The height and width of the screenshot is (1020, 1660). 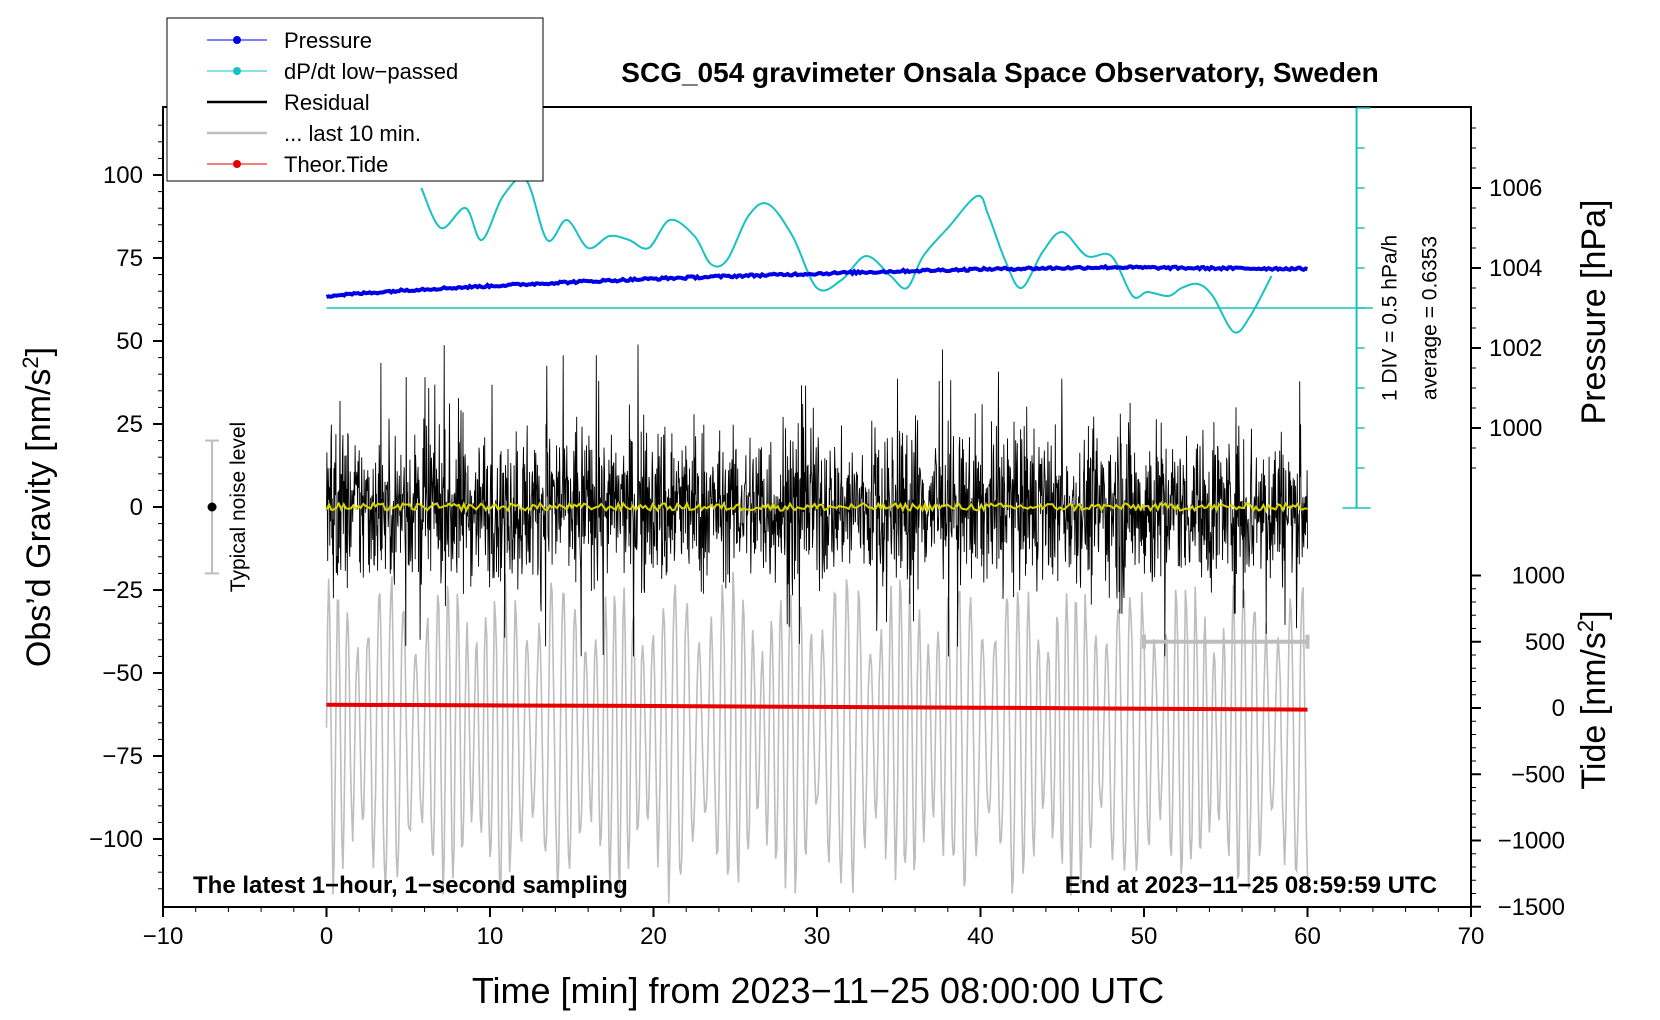 What do you see at coordinates (490, 936) in the screenshot?
I see `x-tick-label: 10` at bounding box center [490, 936].